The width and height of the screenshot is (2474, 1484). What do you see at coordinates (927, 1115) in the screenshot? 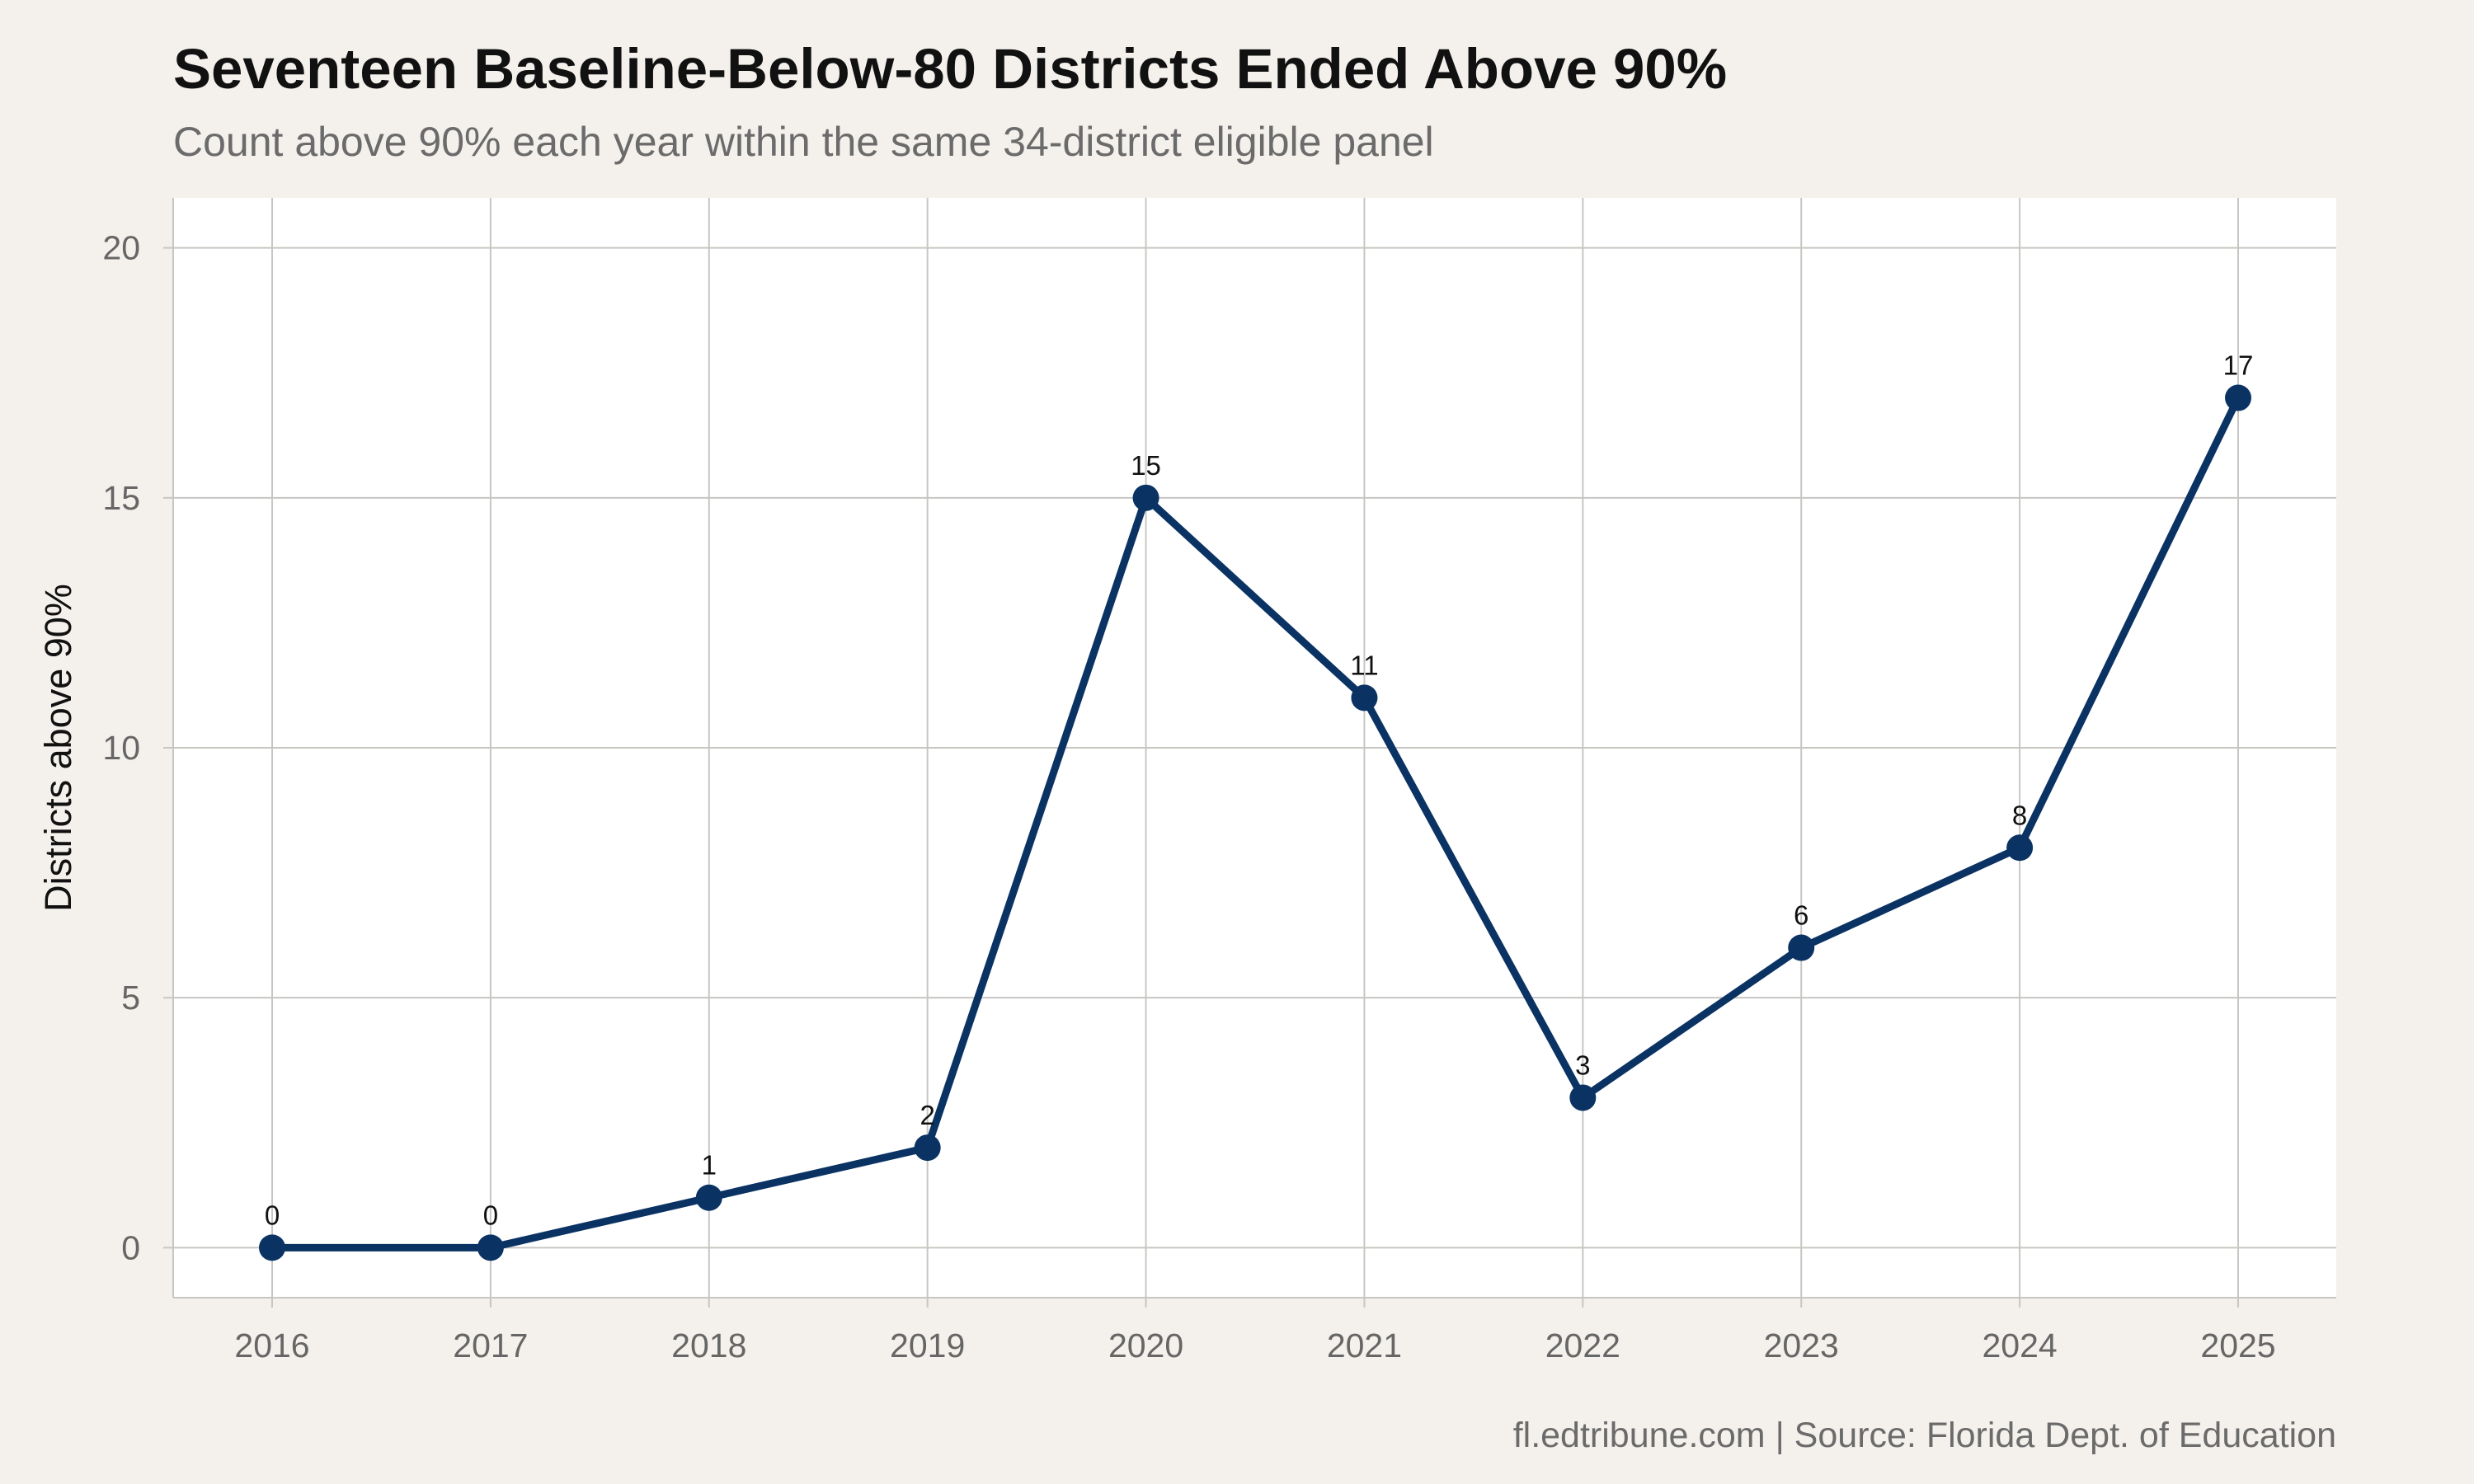
I see `data-label: 2` at bounding box center [927, 1115].